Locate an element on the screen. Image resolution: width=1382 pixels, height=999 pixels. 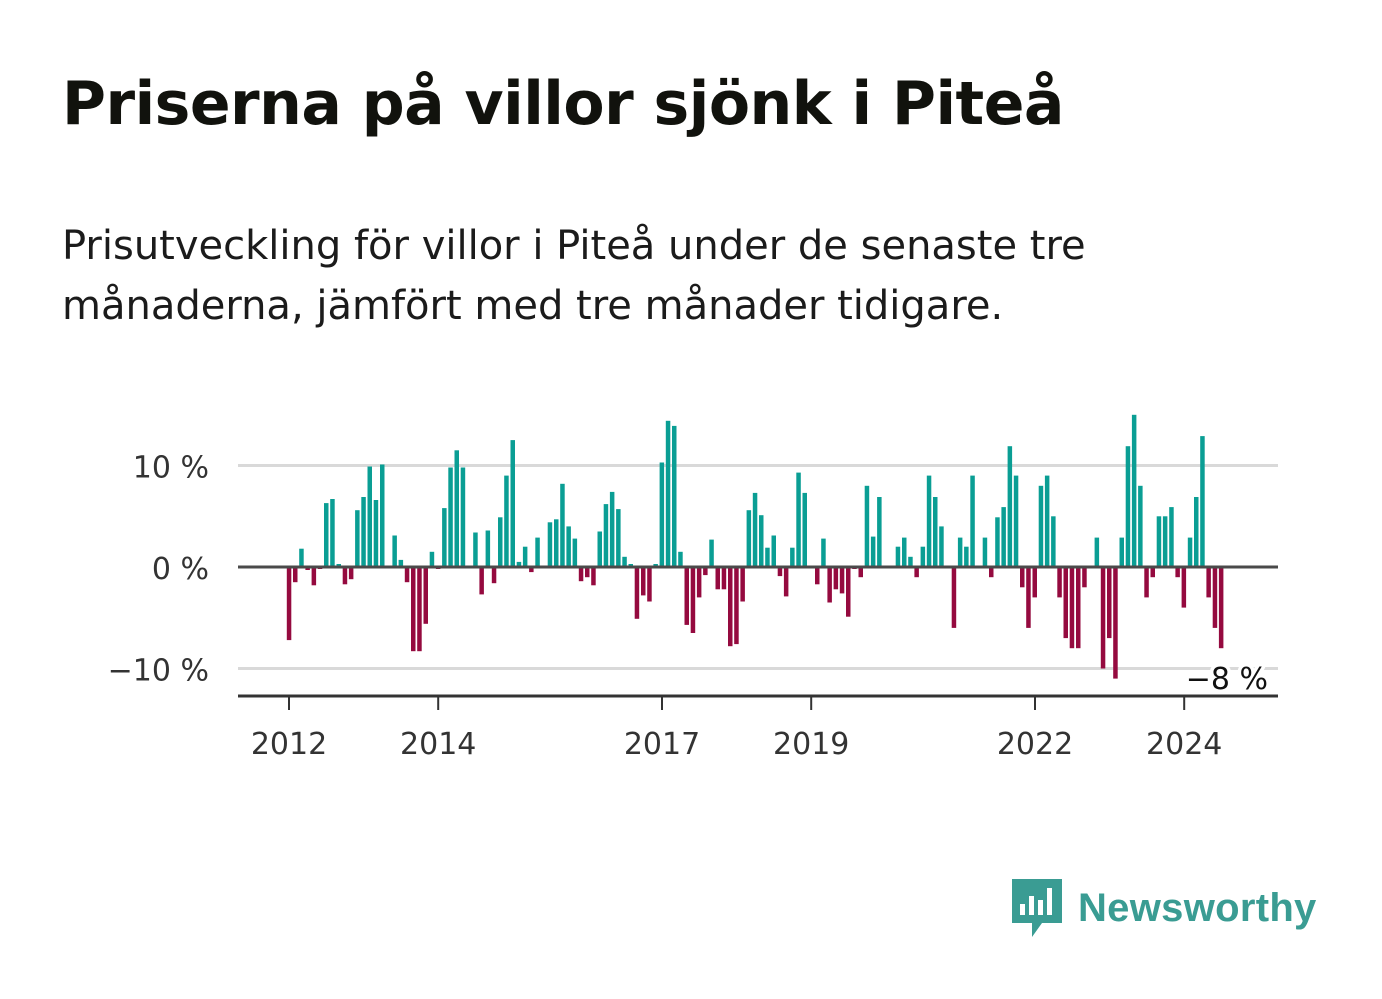
chart-title: Priserna på villor sjönk i Piteå is located at coordinates (563, 104).